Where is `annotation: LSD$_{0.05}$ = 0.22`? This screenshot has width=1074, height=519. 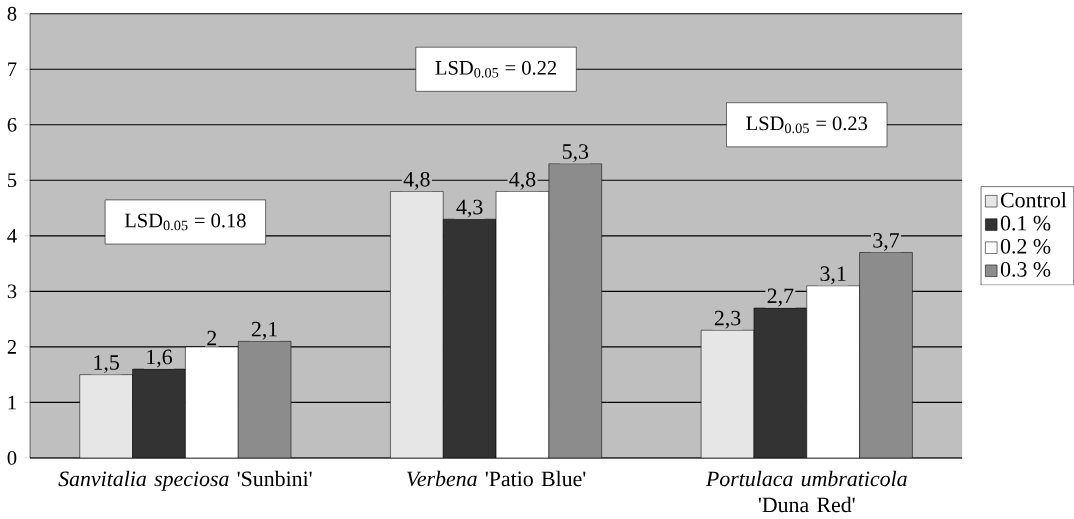
annotation: LSD$_{0.05}$ = 0.22 is located at coordinates (496, 69).